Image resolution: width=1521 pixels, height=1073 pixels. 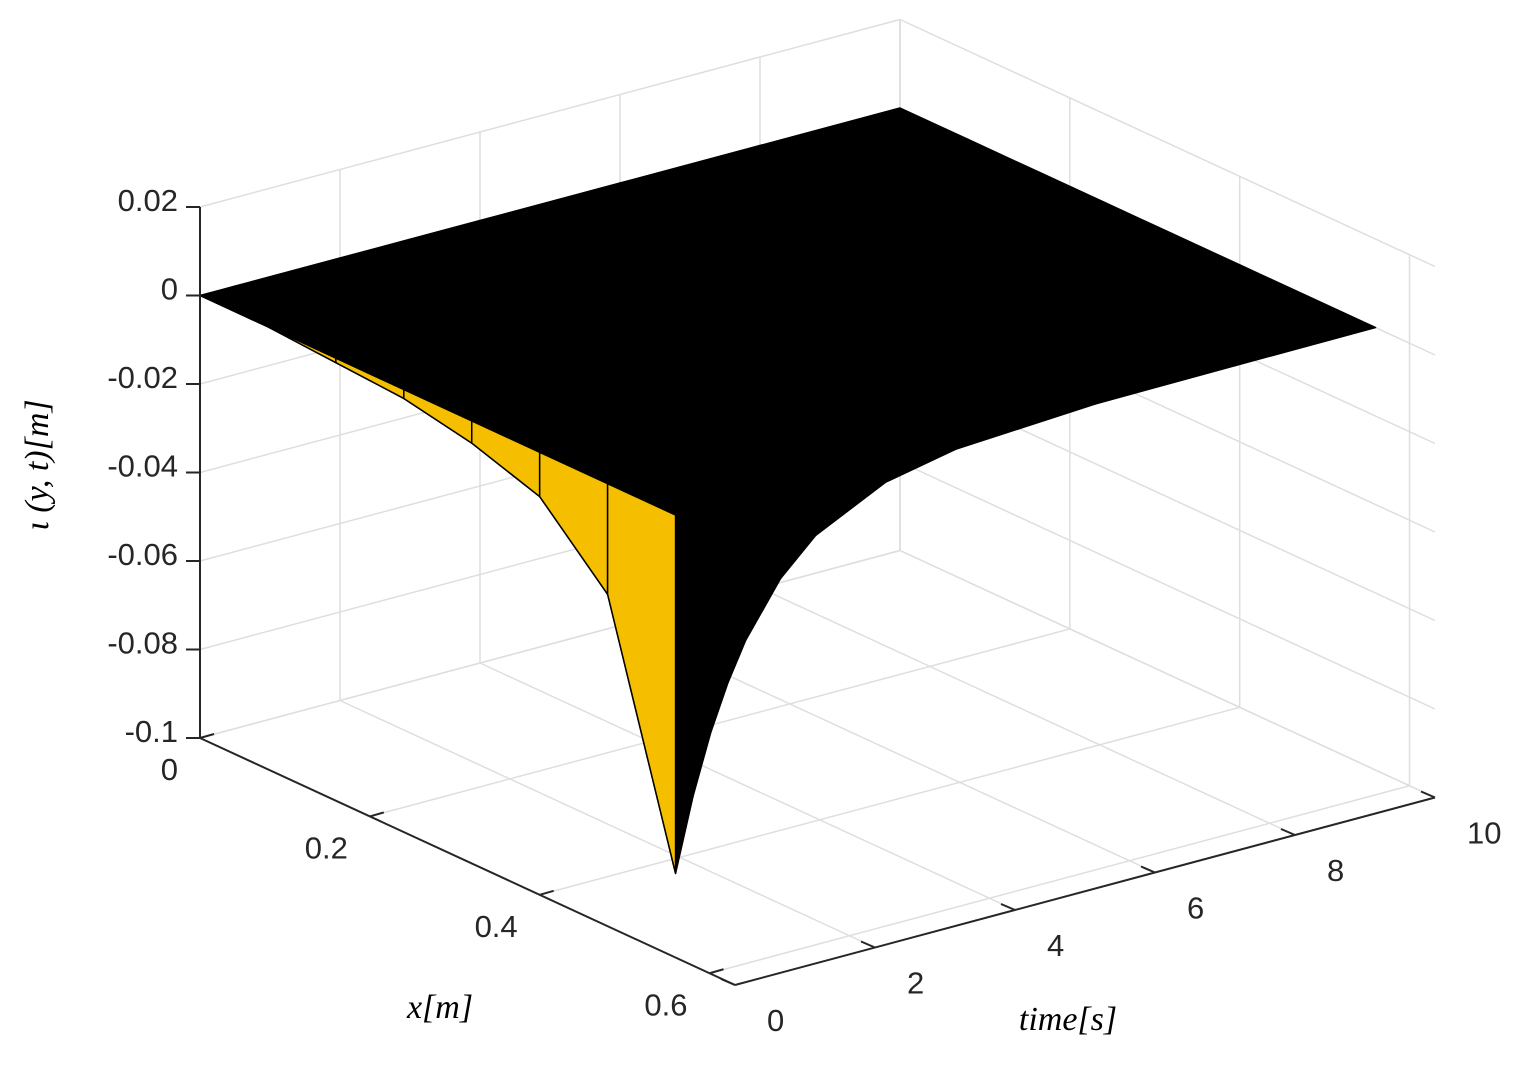 I want to click on x-axis, so click(x=467, y=861).